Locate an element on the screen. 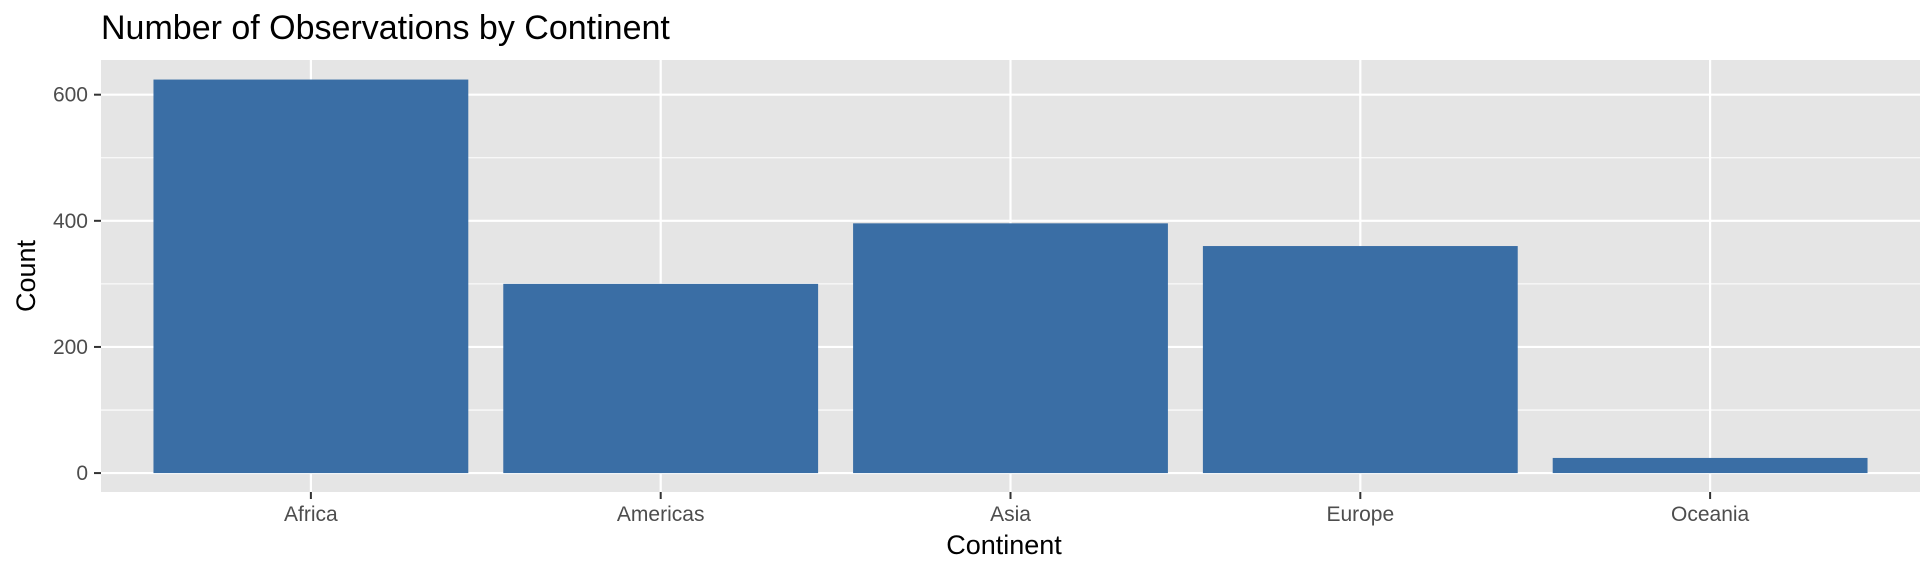 This screenshot has height=576, width=1920. bar-asia is located at coordinates (1010, 348).